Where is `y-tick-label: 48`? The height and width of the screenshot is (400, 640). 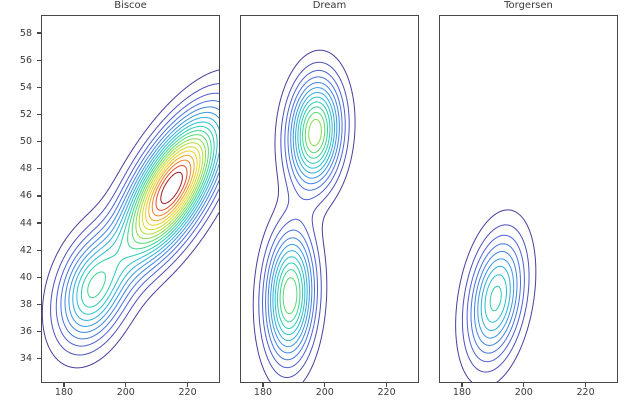
y-tick-label: 48 is located at coordinates (25, 169).